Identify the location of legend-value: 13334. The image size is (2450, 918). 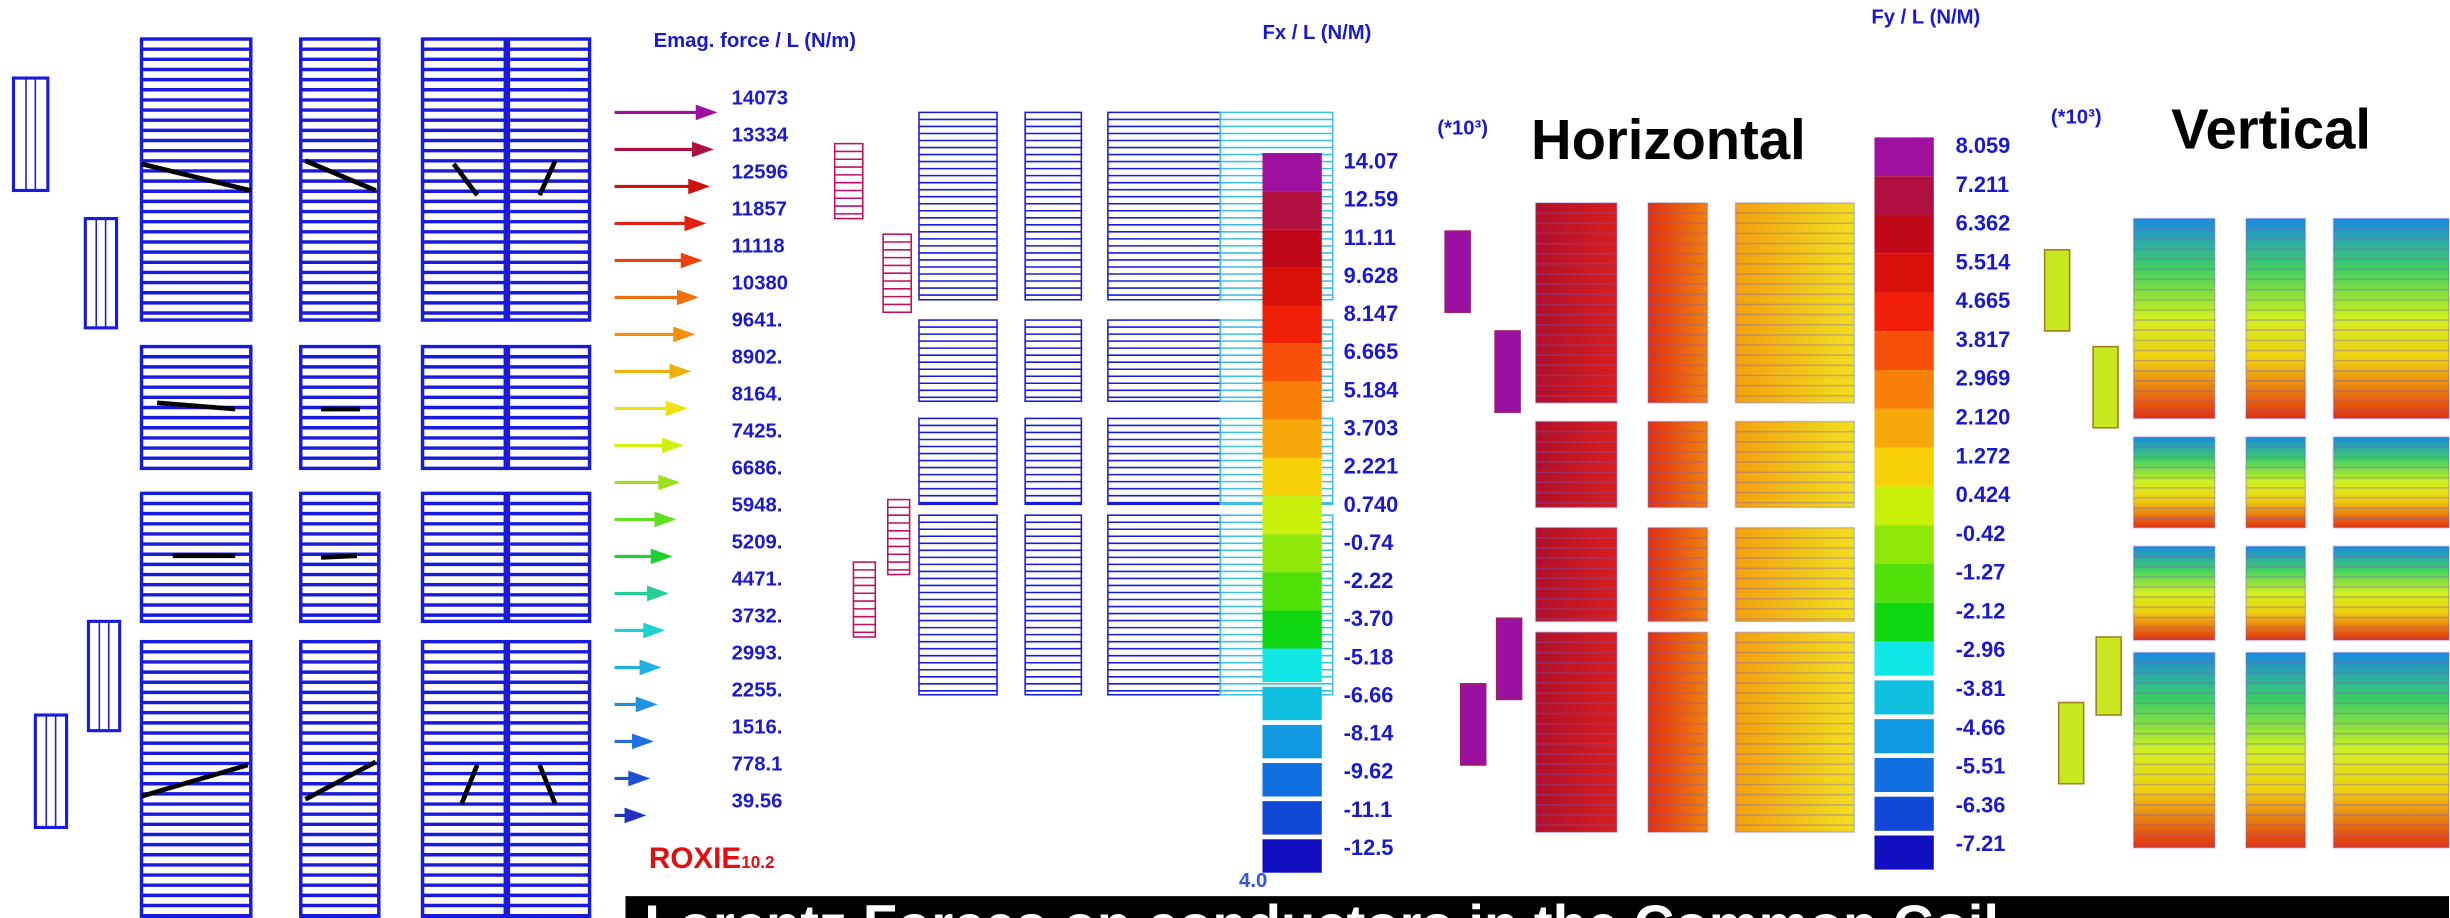
(760, 136).